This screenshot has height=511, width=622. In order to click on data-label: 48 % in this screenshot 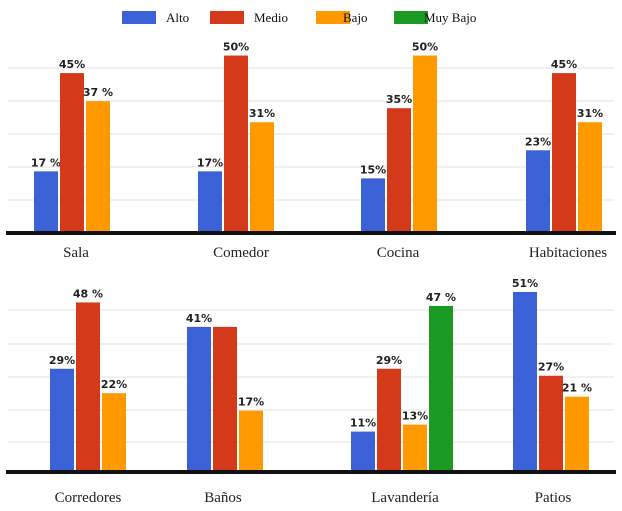, I will do `click(88, 293)`.